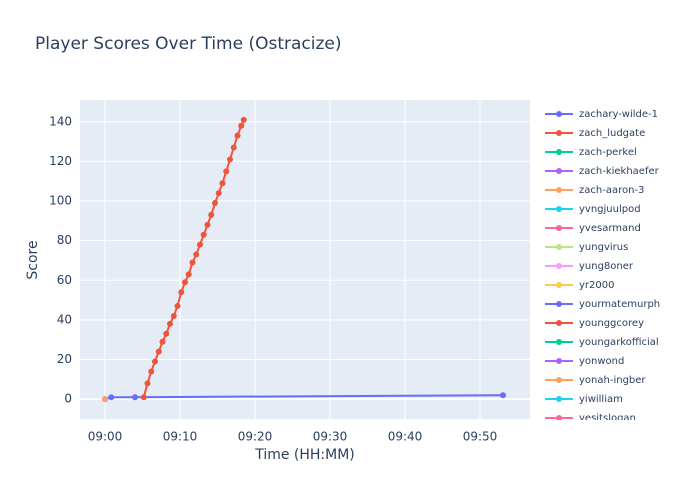 Image resolution: width=700 pixels, height=500 pixels. I want to click on legend-label: younggcorey, so click(611, 323).